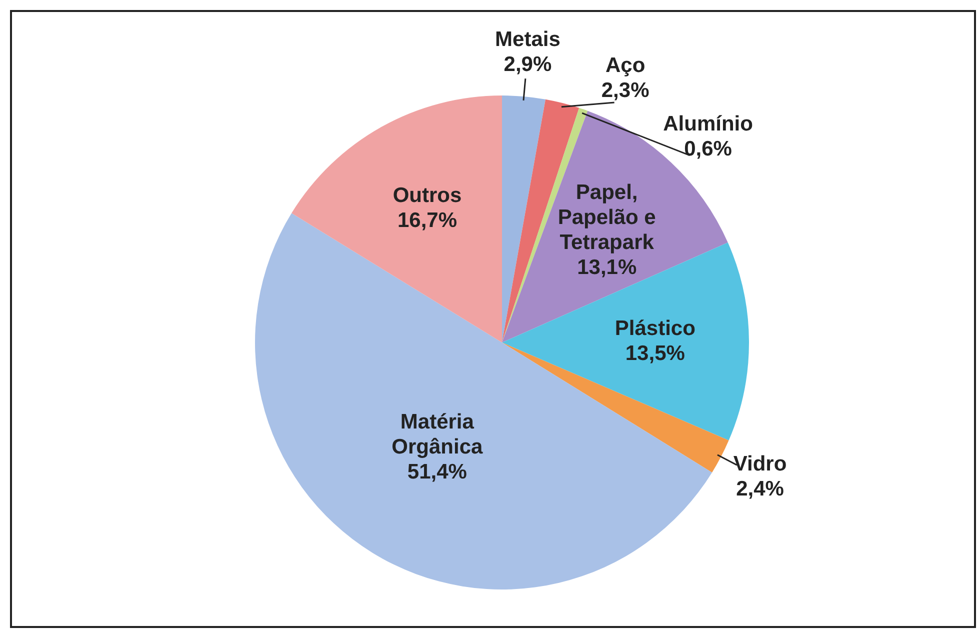  Describe the element at coordinates (708, 124) in the screenshot. I see `slice-label: Alumínio` at that location.